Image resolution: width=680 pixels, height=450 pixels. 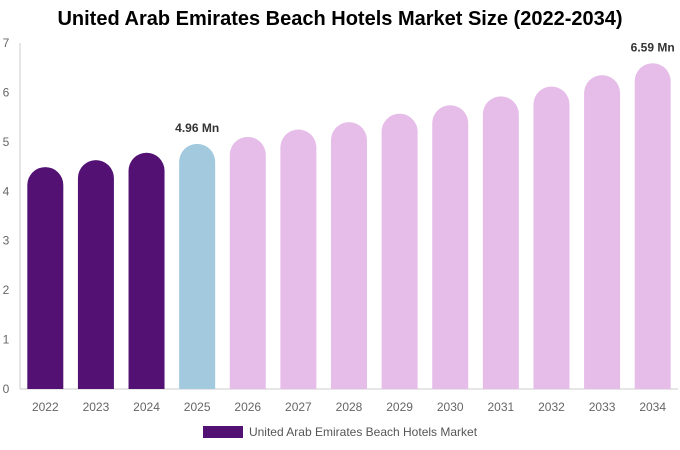 I want to click on y-tick-label: 0, so click(x=6, y=389).